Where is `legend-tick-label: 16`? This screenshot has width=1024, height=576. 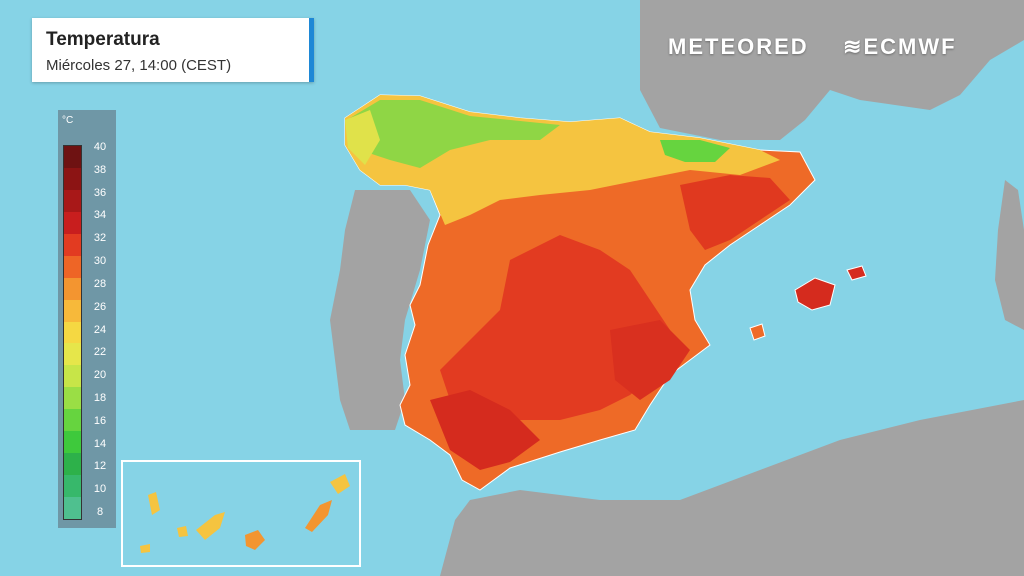
legend-tick-label: 16 is located at coordinates (100, 420).